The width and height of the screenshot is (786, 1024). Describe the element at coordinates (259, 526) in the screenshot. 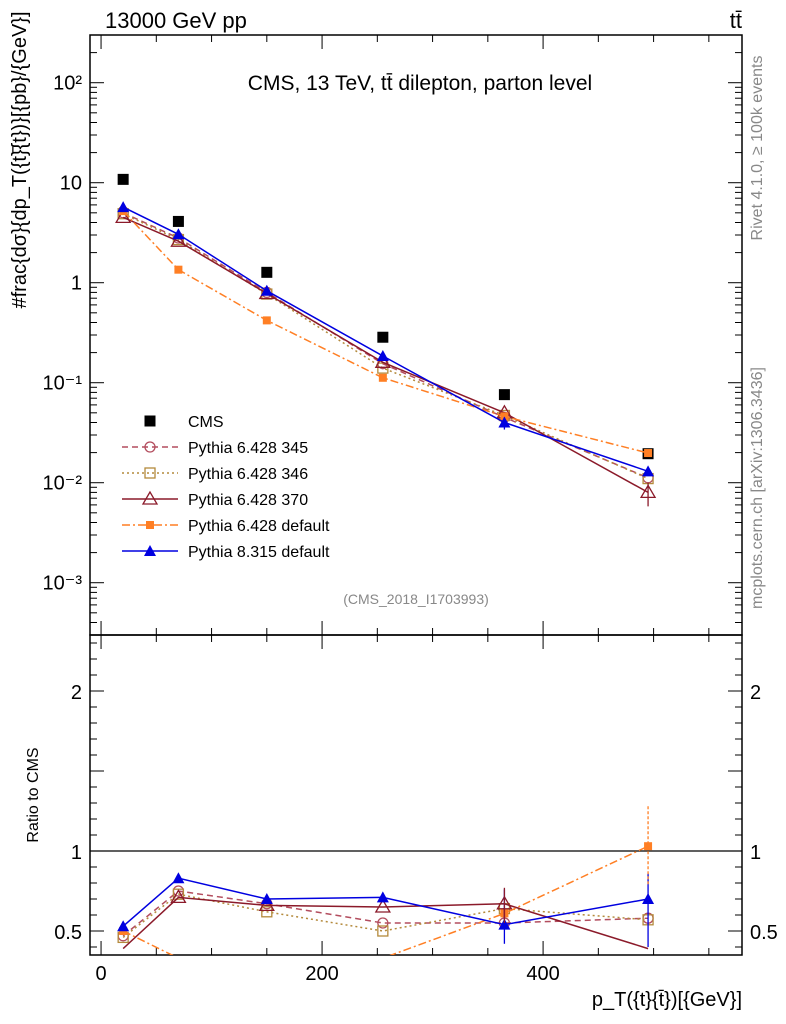

I see `legend-label-4: Pythia 6.428 default` at that location.